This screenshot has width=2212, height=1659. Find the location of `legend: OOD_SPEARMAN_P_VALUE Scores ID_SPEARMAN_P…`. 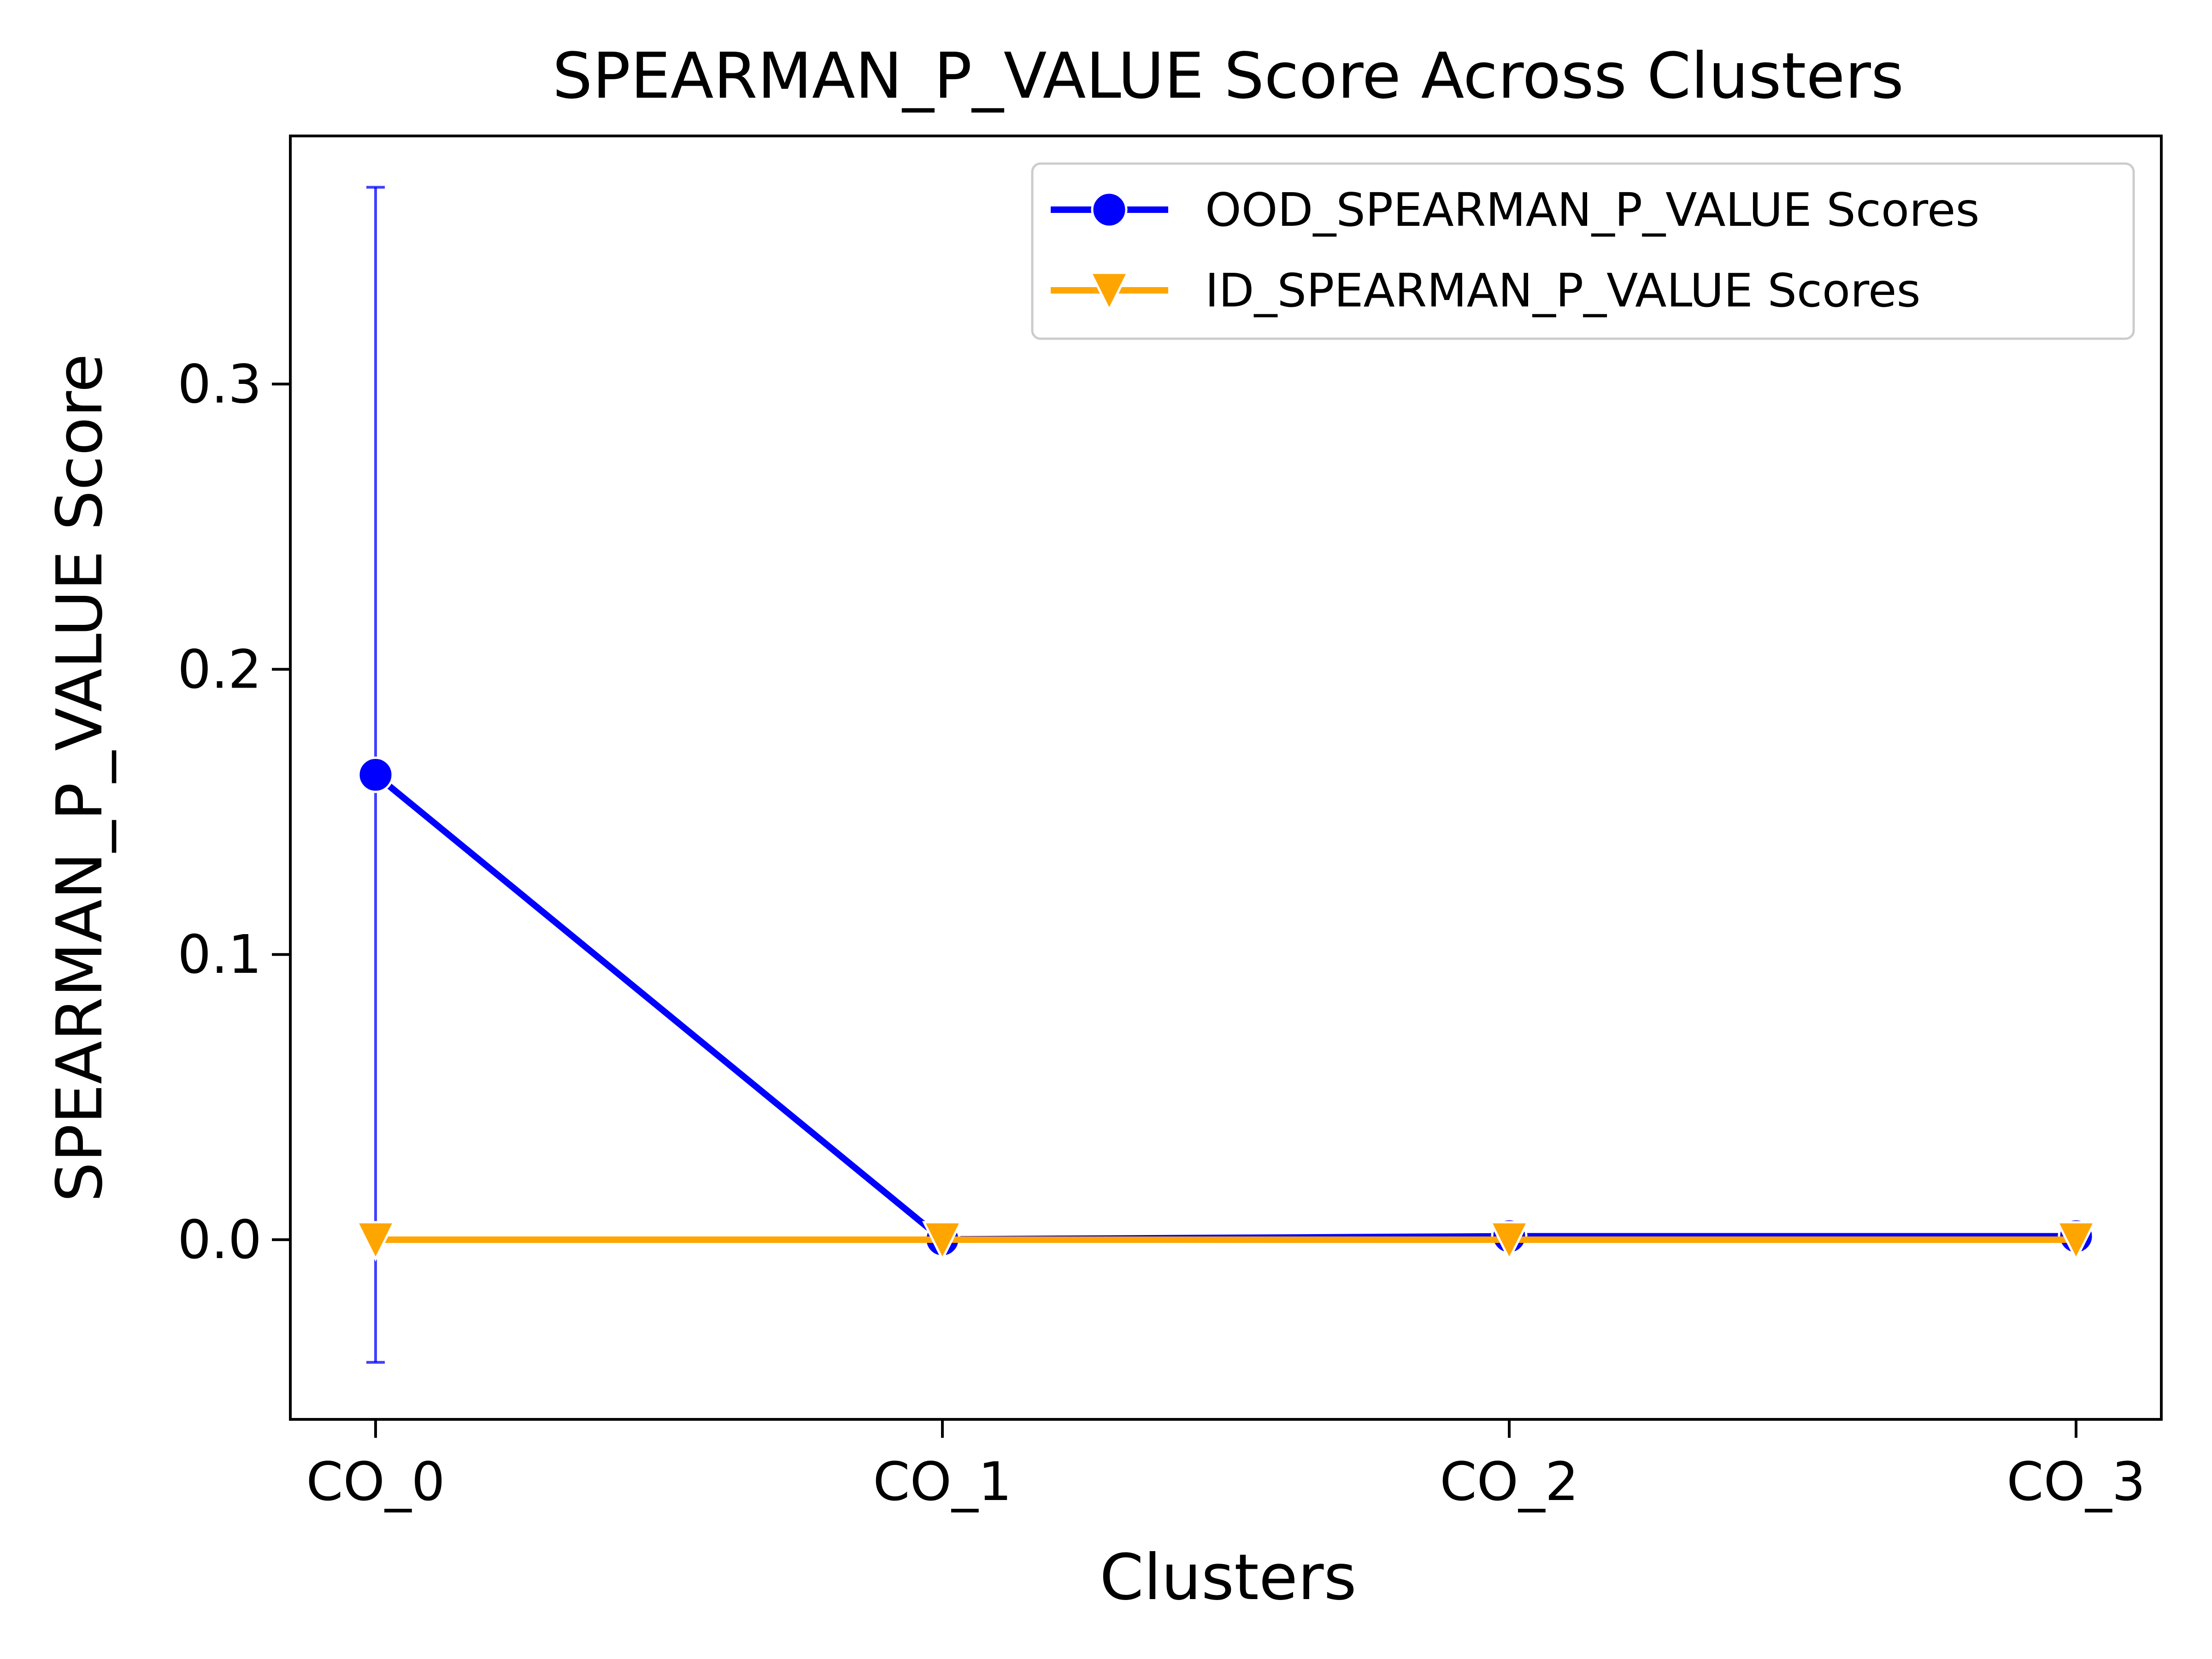

legend: OOD_SPEARMAN_P_VALUE Scores ID_SPEARMAN_P… is located at coordinates (1583, 251).